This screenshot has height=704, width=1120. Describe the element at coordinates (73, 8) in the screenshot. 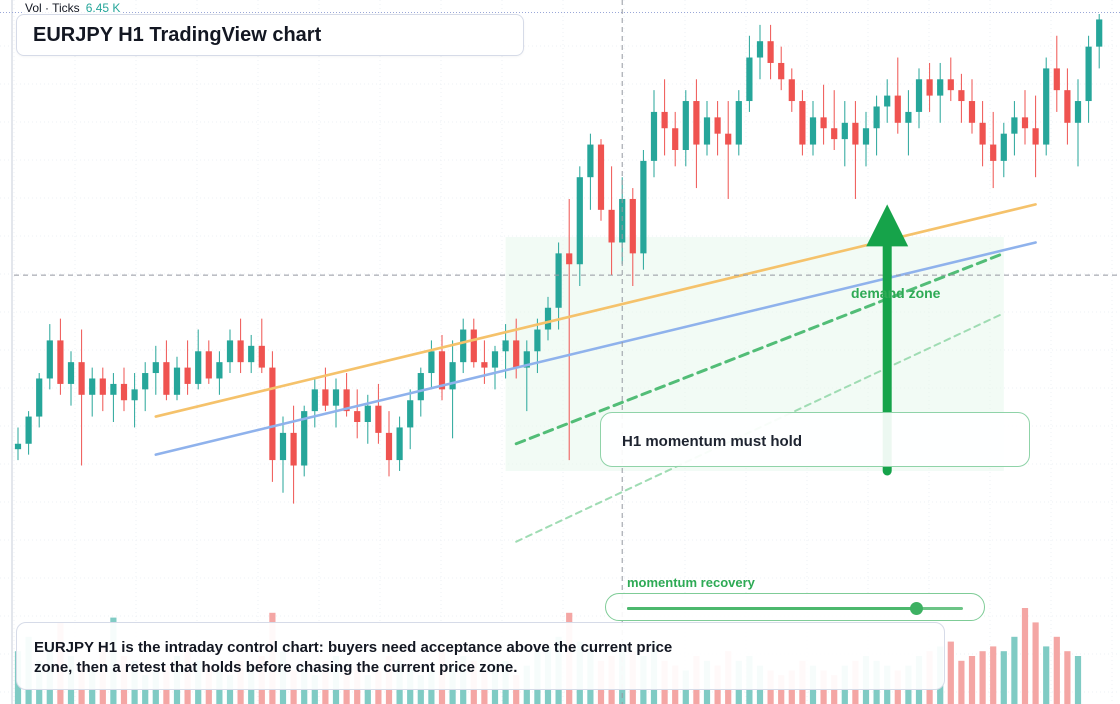

I see `volume-legend: Vol · Ticks 6.45 K` at that location.